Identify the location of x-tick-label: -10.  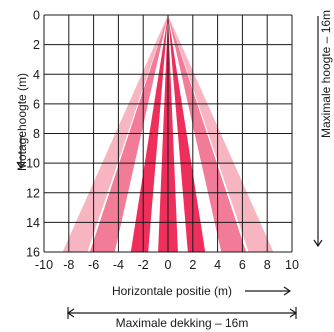
(44, 265).